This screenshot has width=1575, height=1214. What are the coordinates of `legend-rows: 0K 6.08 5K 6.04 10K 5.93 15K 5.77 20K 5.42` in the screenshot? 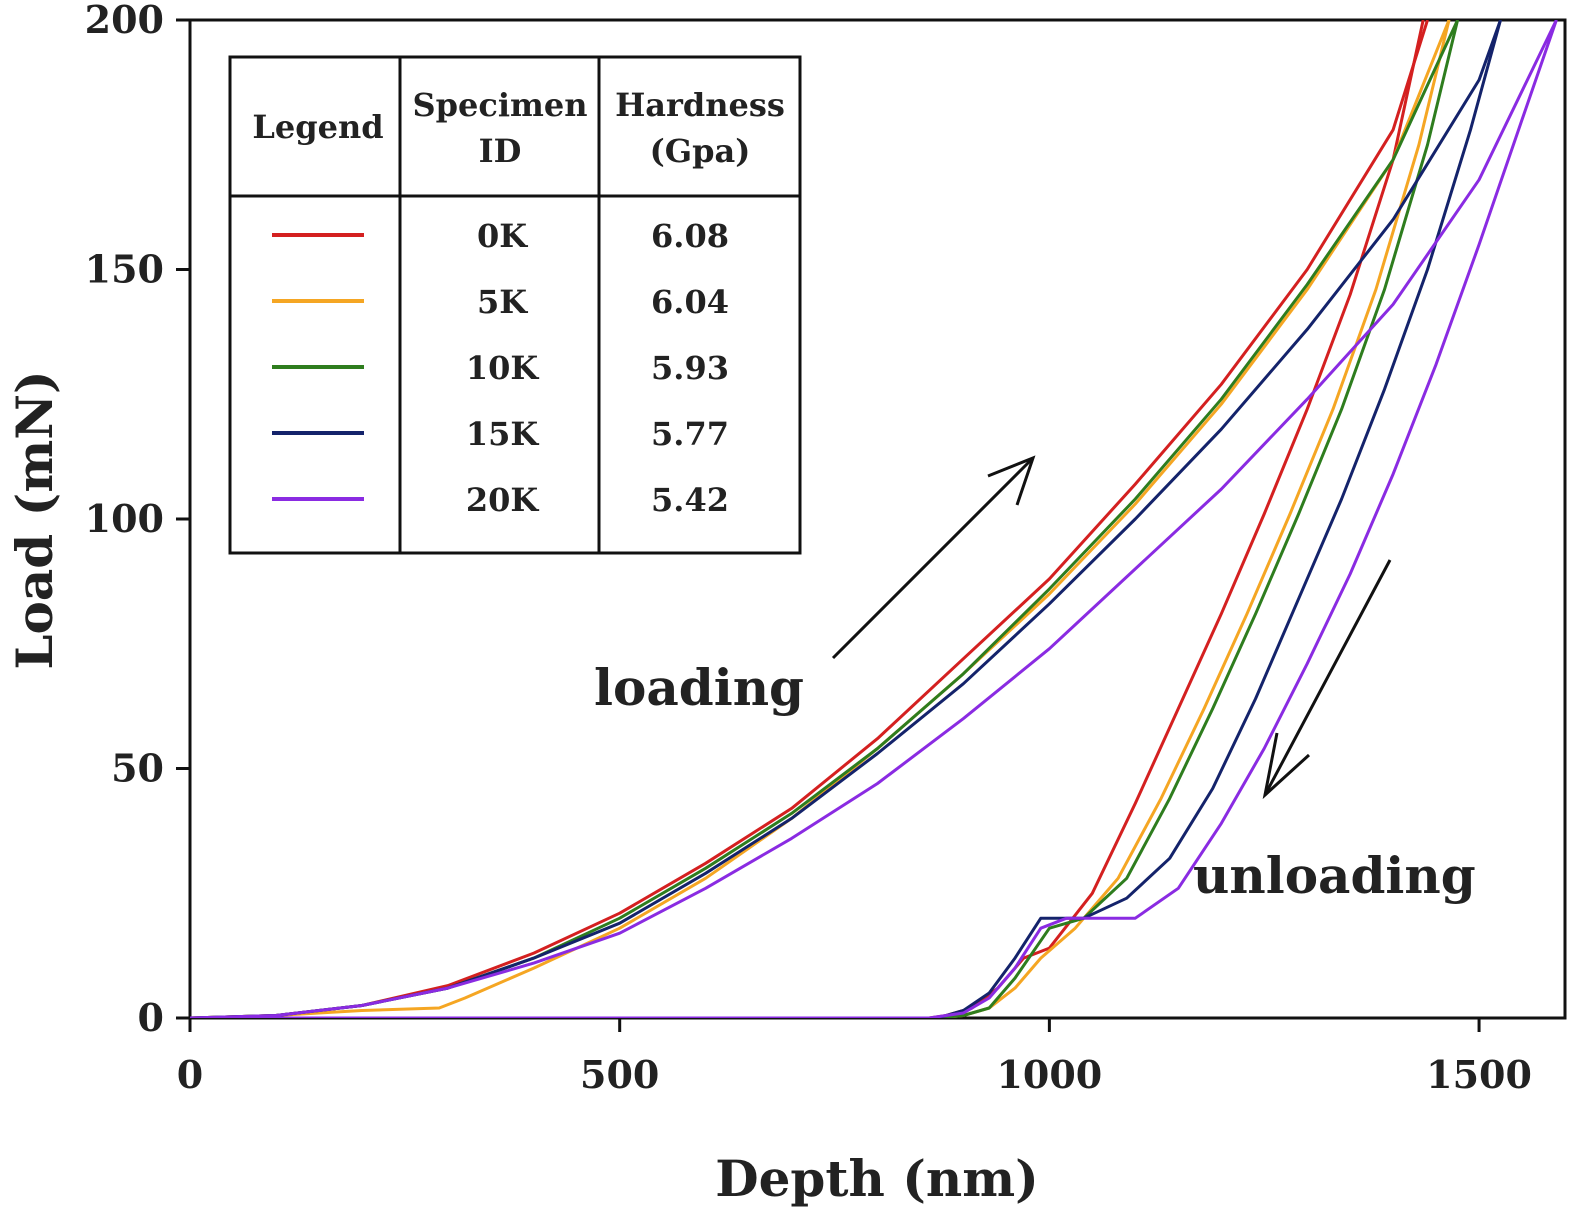 It's located at (500, 368).